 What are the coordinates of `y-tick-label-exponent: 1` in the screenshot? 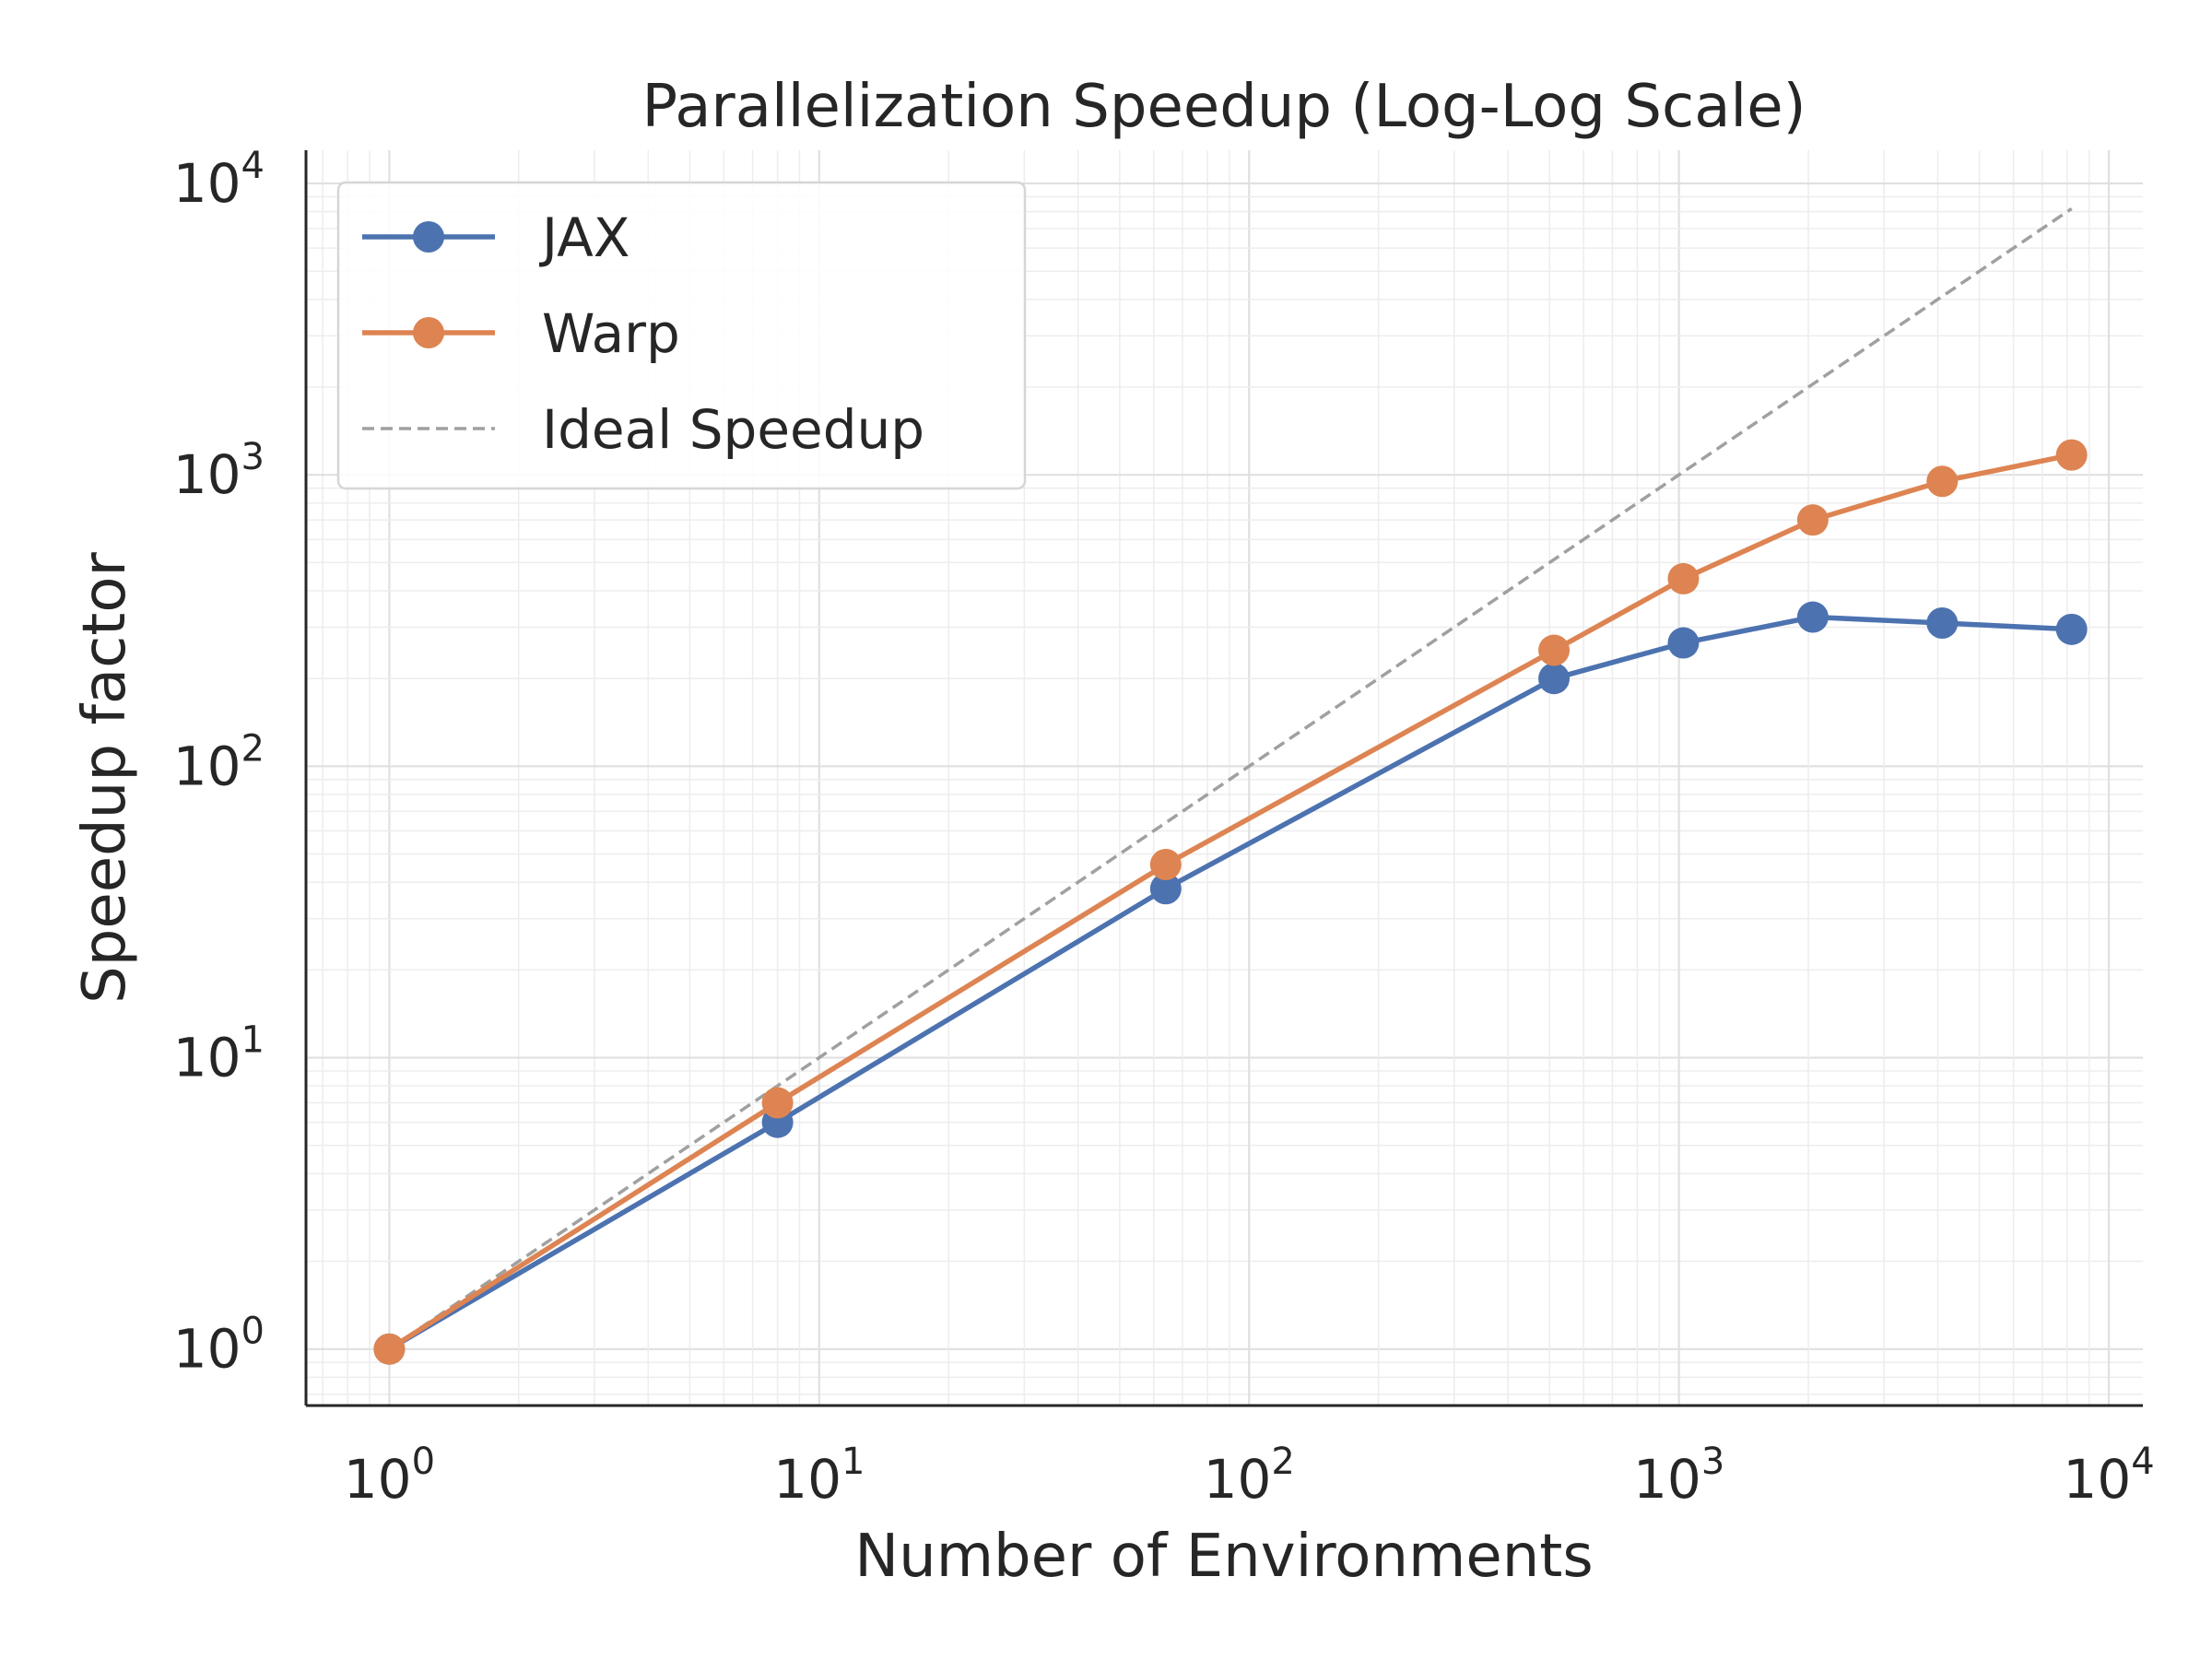 It's located at (253, 1040).